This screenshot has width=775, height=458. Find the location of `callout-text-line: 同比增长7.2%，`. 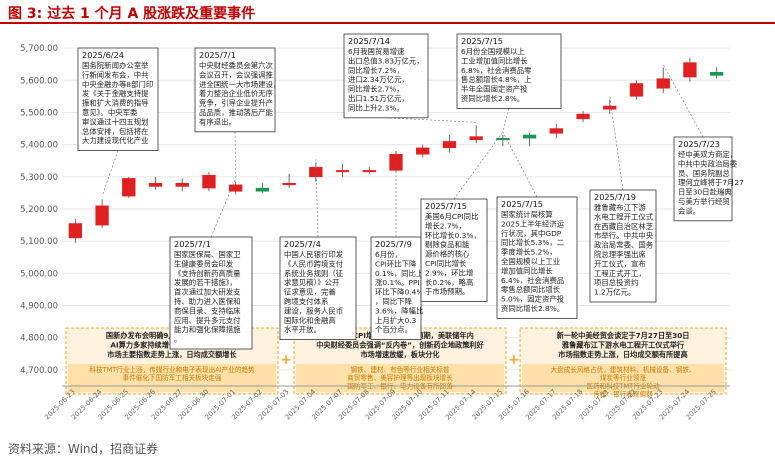

callout-text-line: 同比增长7.2%， is located at coordinates (376, 70).